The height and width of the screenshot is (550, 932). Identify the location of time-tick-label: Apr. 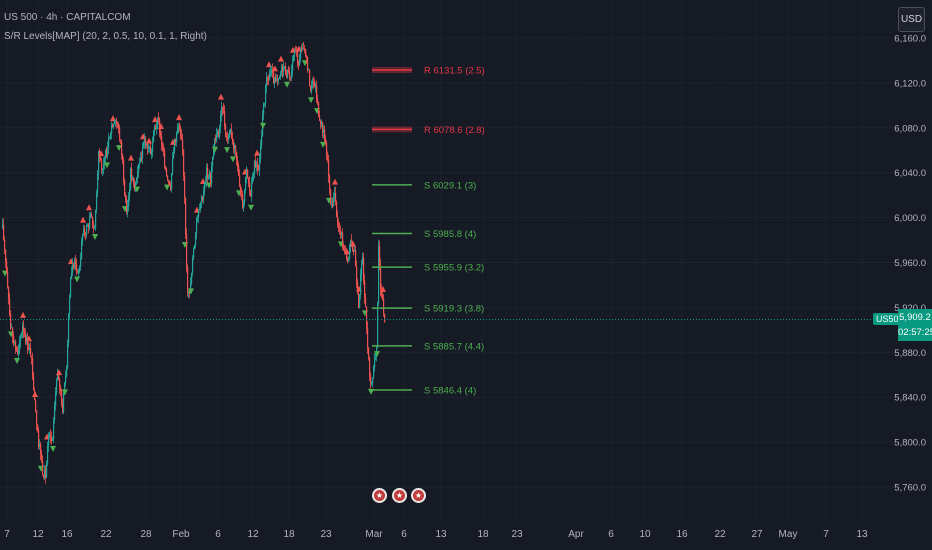
(576, 534).